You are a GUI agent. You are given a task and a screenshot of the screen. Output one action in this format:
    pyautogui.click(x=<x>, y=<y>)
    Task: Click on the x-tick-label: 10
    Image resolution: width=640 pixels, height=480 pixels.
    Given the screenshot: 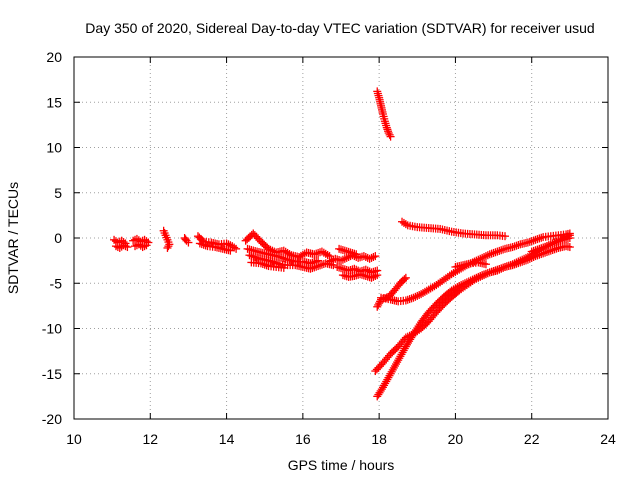 What is the action you would take?
    pyautogui.click(x=74, y=439)
    